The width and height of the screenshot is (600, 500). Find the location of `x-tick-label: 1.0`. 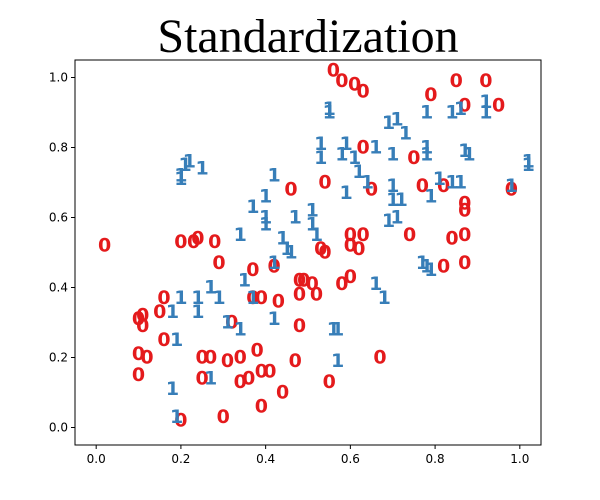

x-tick-label: 1.0 is located at coordinates (519, 459).